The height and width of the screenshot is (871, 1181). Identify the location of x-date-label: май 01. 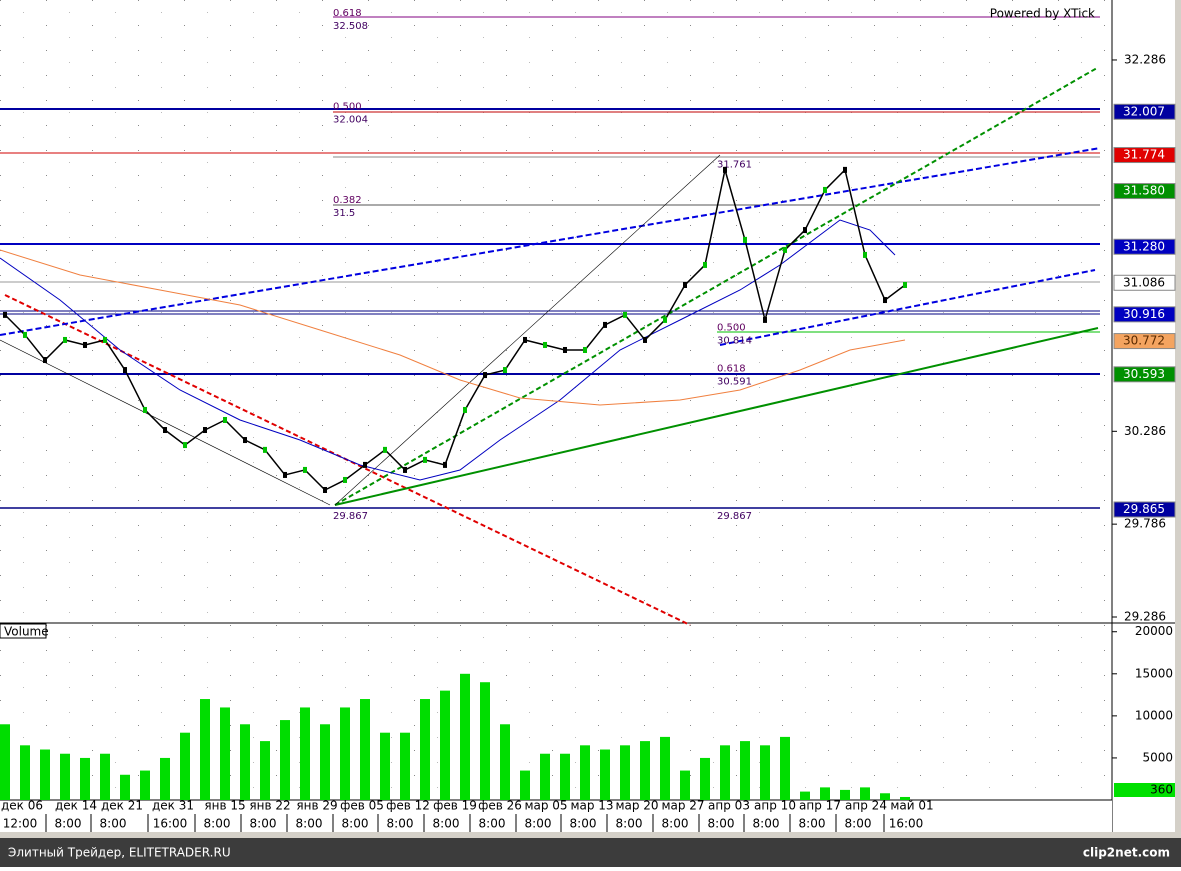
(911, 806).